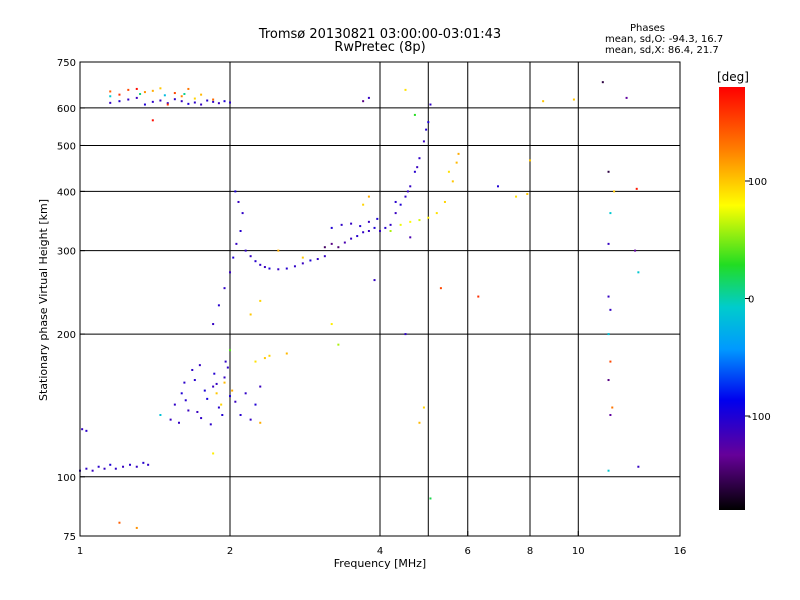 The height and width of the screenshot is (600, 800). I want to click on chart-title-line2: RwPretec (8p), so click(380, 47).